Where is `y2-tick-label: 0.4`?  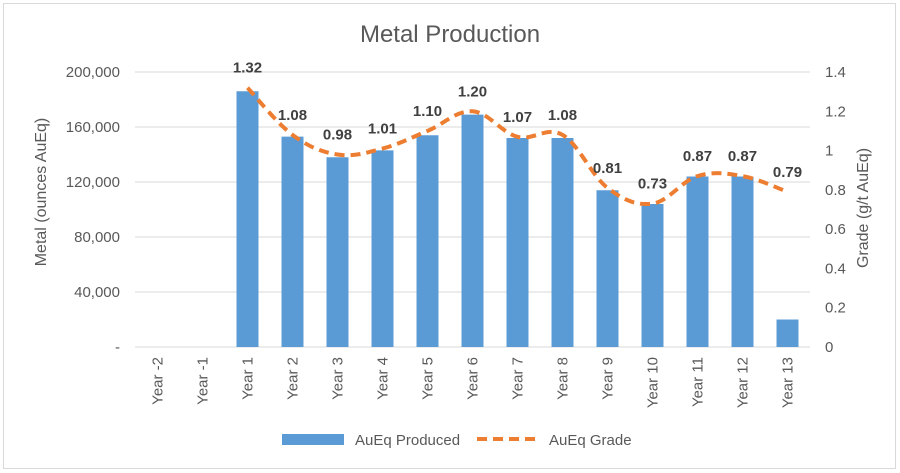 y2-tick-label: 0.4 is located at coordinates (835, 268).